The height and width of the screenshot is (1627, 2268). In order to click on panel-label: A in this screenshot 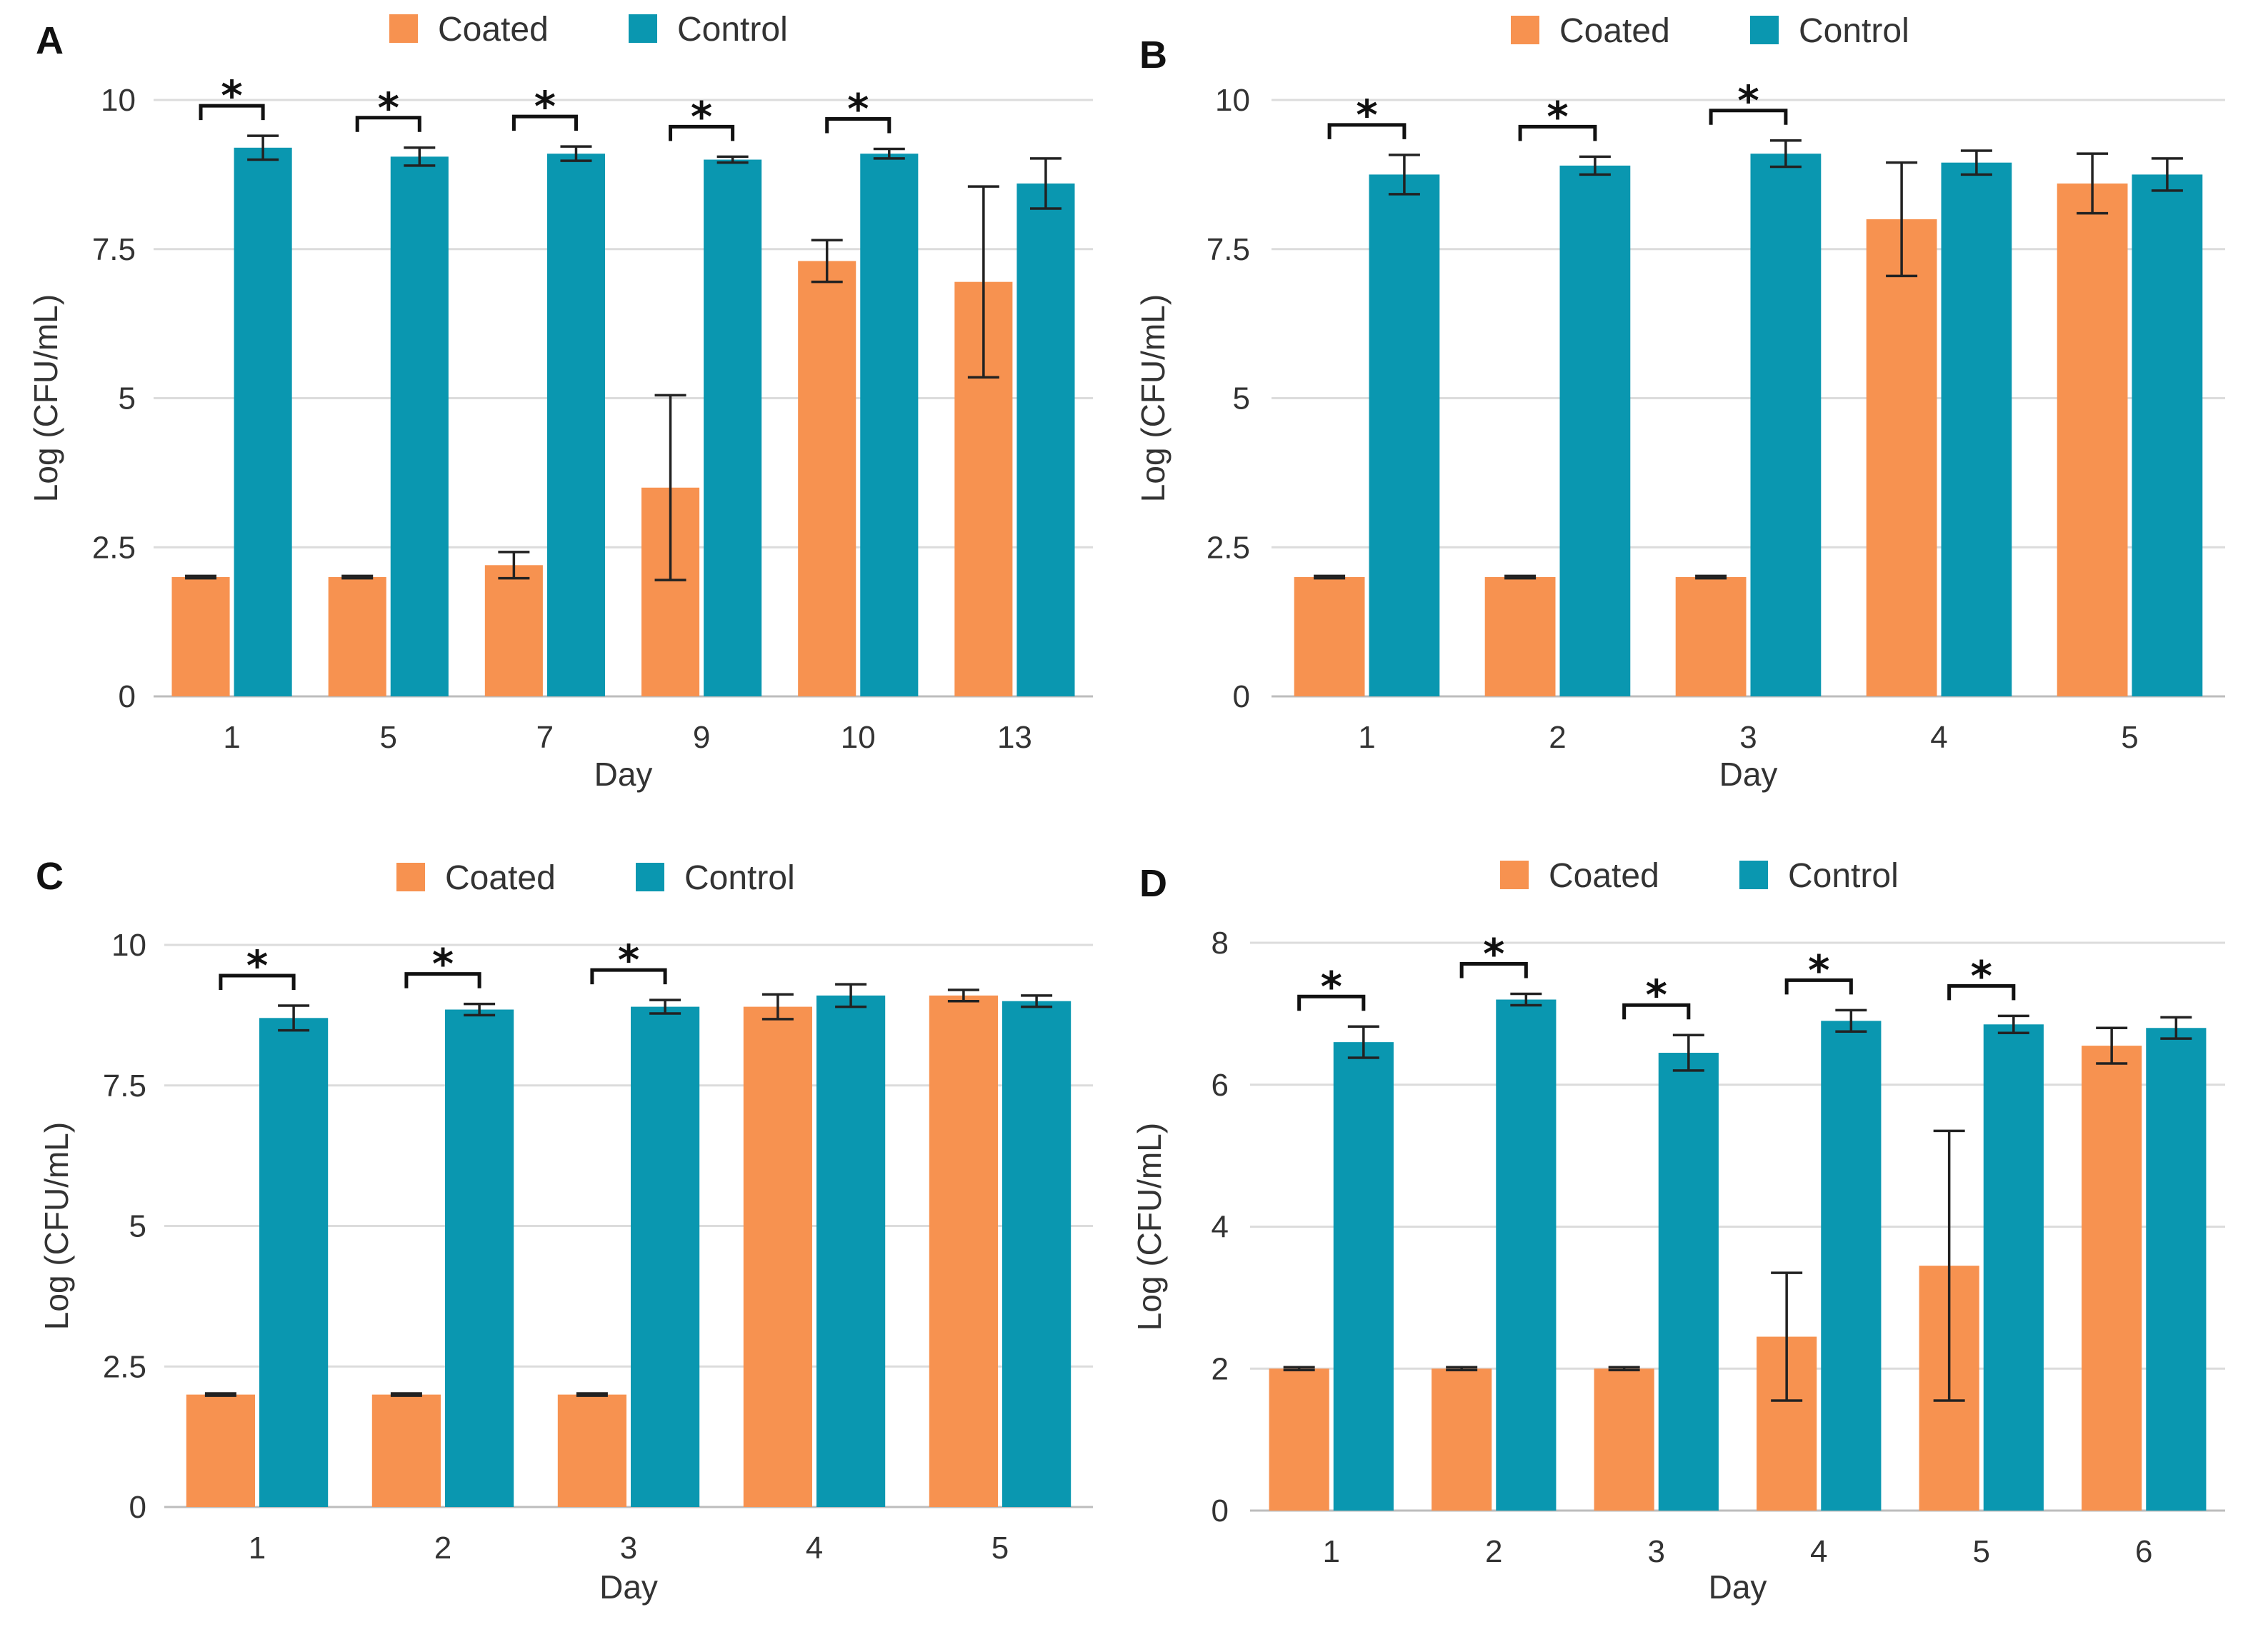, I will do `click(50, 40)`.